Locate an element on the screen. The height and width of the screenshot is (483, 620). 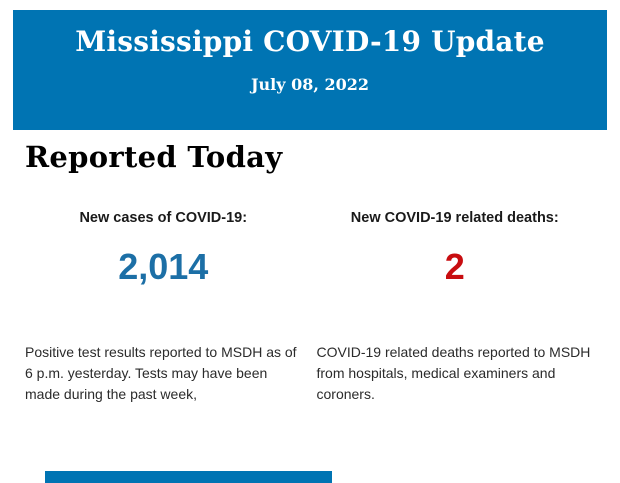
report-date: July 08, 2022 is located at coordinates (310, 84).